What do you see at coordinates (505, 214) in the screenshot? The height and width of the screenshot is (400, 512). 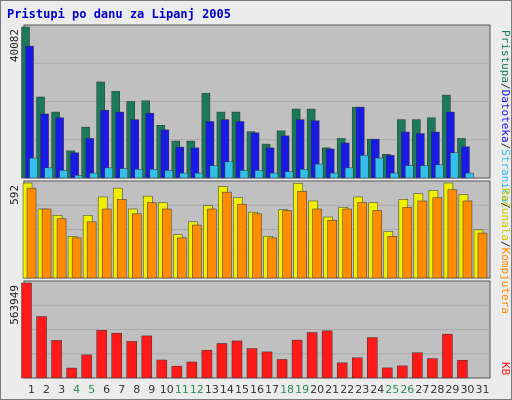 I see `right-label-mid-part: Računala` at bounding box center [505, 214].